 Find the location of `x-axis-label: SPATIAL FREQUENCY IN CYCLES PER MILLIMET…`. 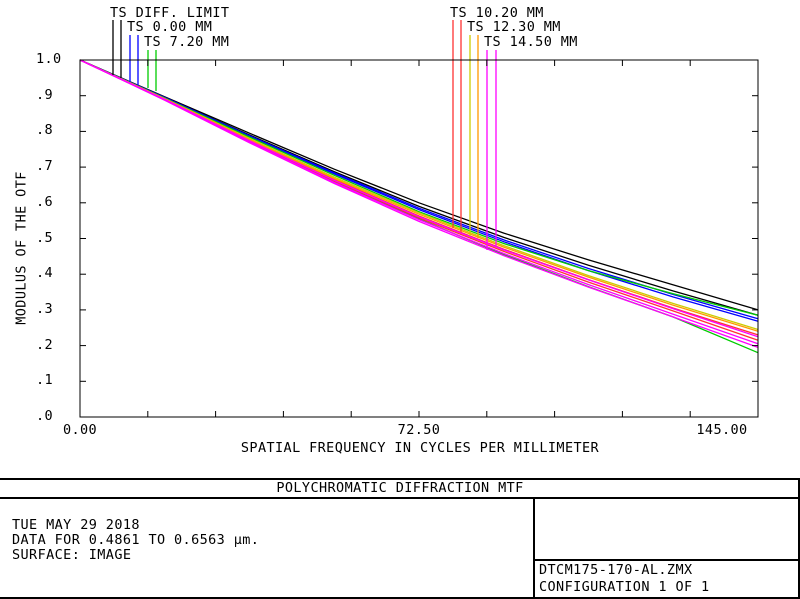

x-axis-label: SPATIAL FREQUENCY IN CYCLES PER MILLIMET… is located at coordinates (420, 448).